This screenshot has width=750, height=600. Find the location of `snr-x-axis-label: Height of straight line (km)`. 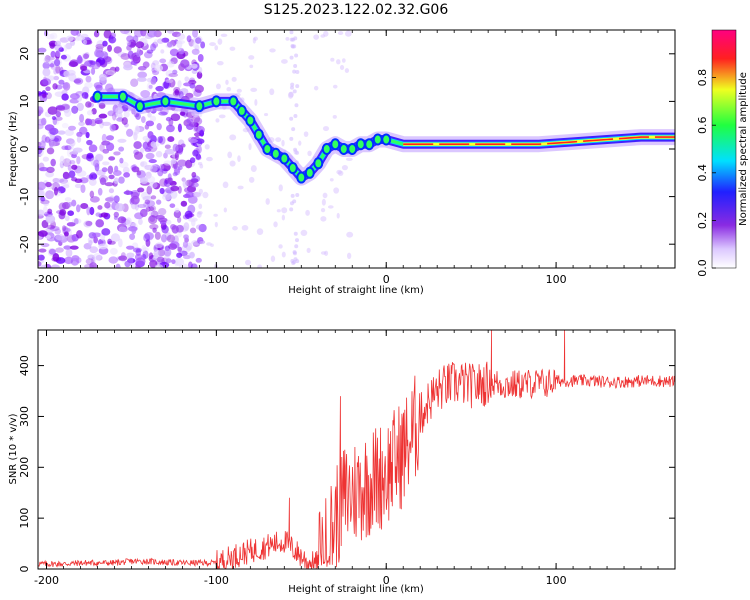

snr-x-axis-label: Height of straight line (km) is located at coordinates (356, 589).